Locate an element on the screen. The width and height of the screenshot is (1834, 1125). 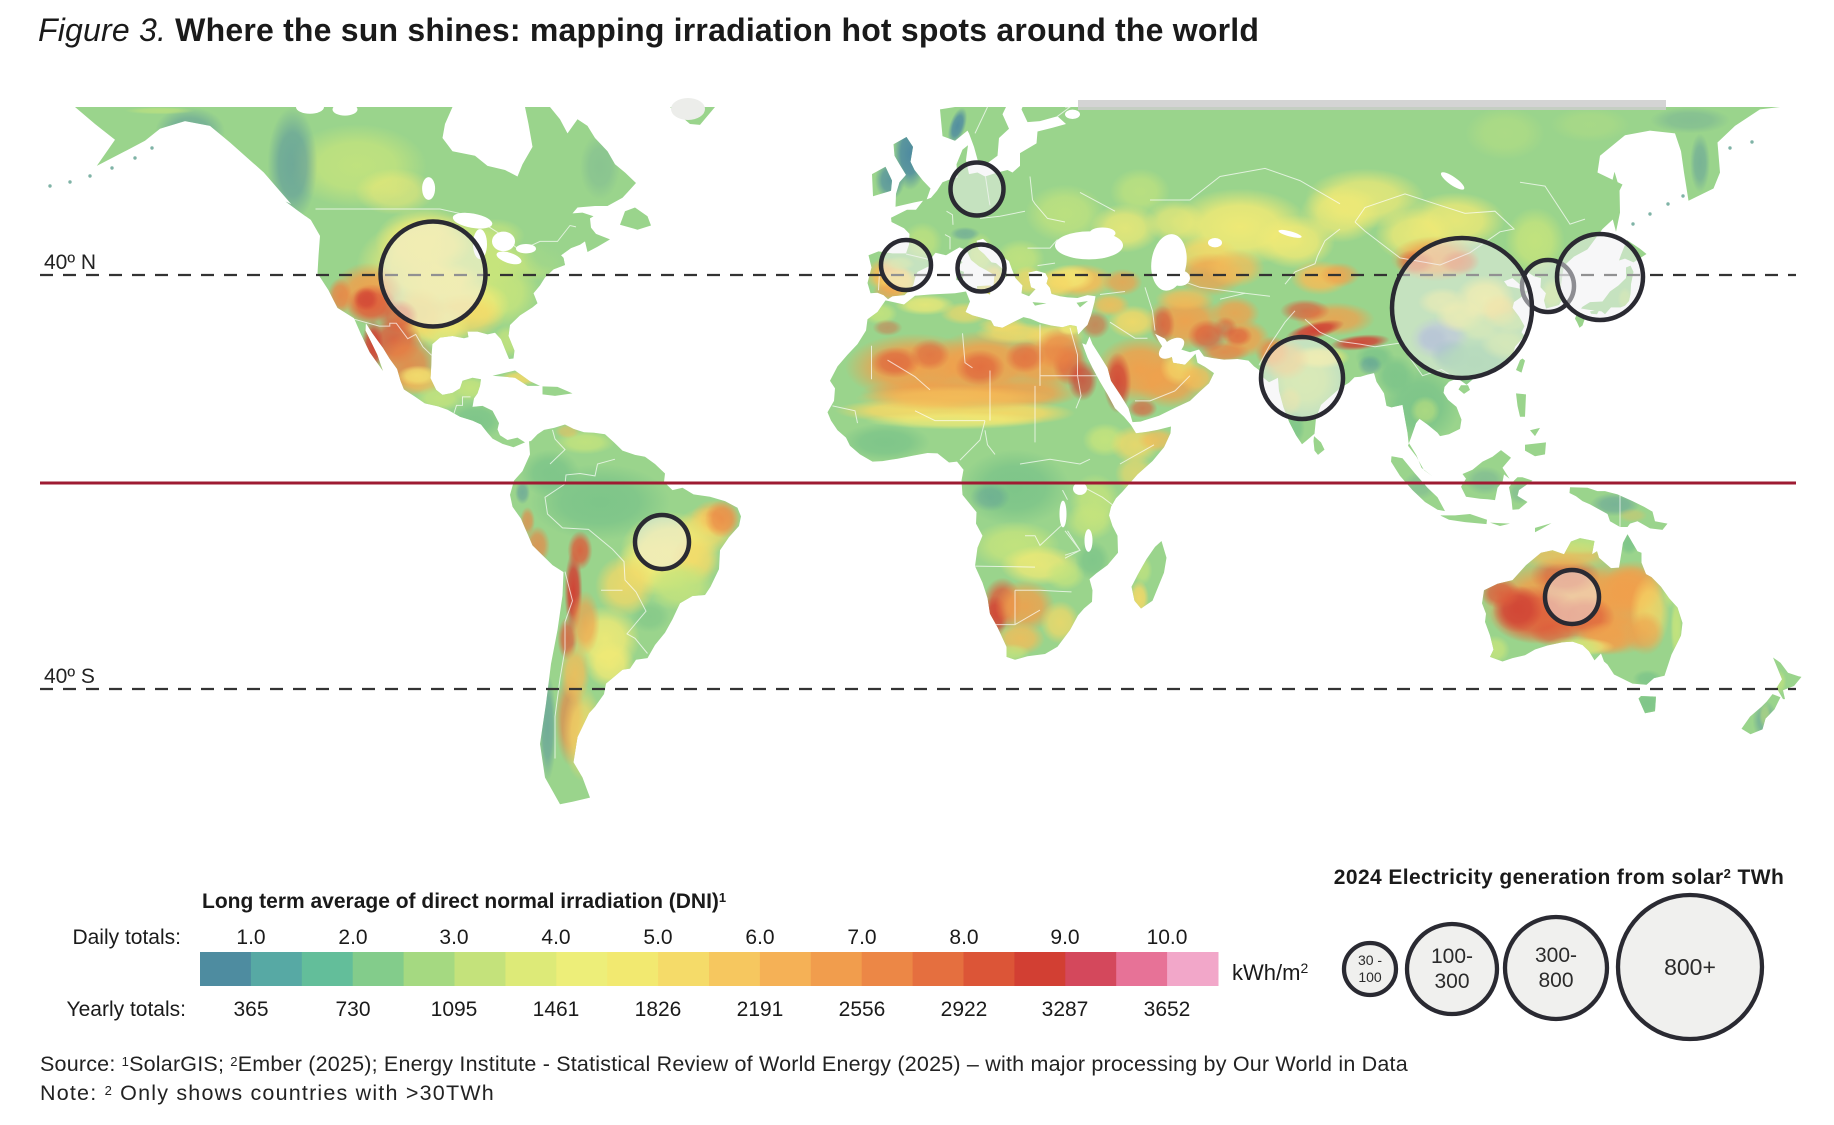
svg-text: 4.0 is located at coordinates (555, 937).